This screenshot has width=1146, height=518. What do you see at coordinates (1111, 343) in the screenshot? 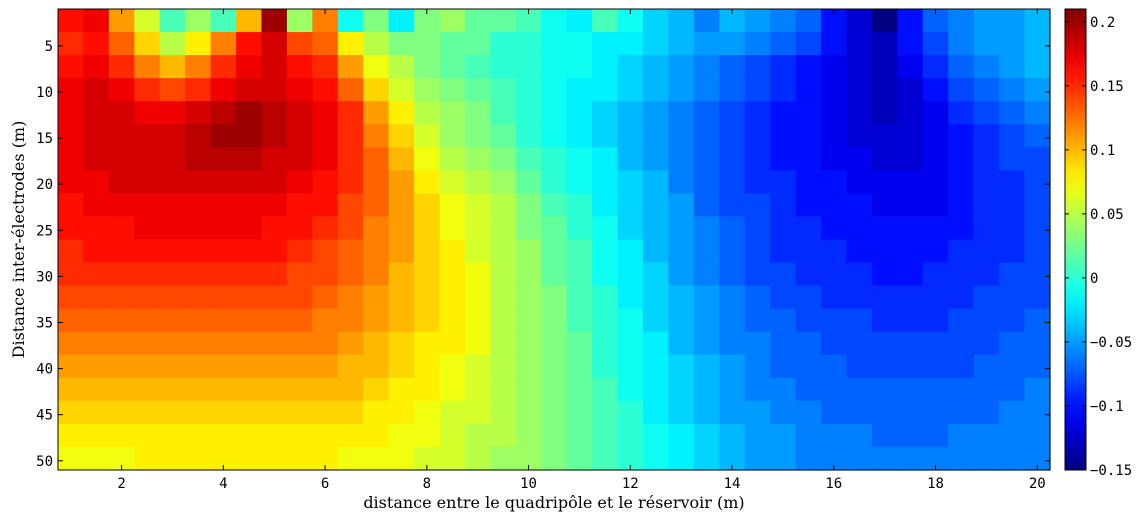
I see `colorbar-tick-label: −0.05` at bounding box center [1111, 343].